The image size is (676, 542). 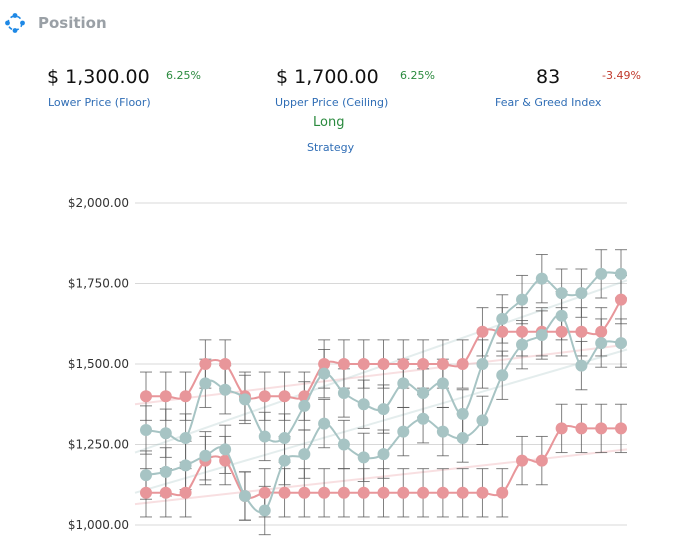 I want to click on y-tick-label: $1,250.00, so click(x=98, y=445).